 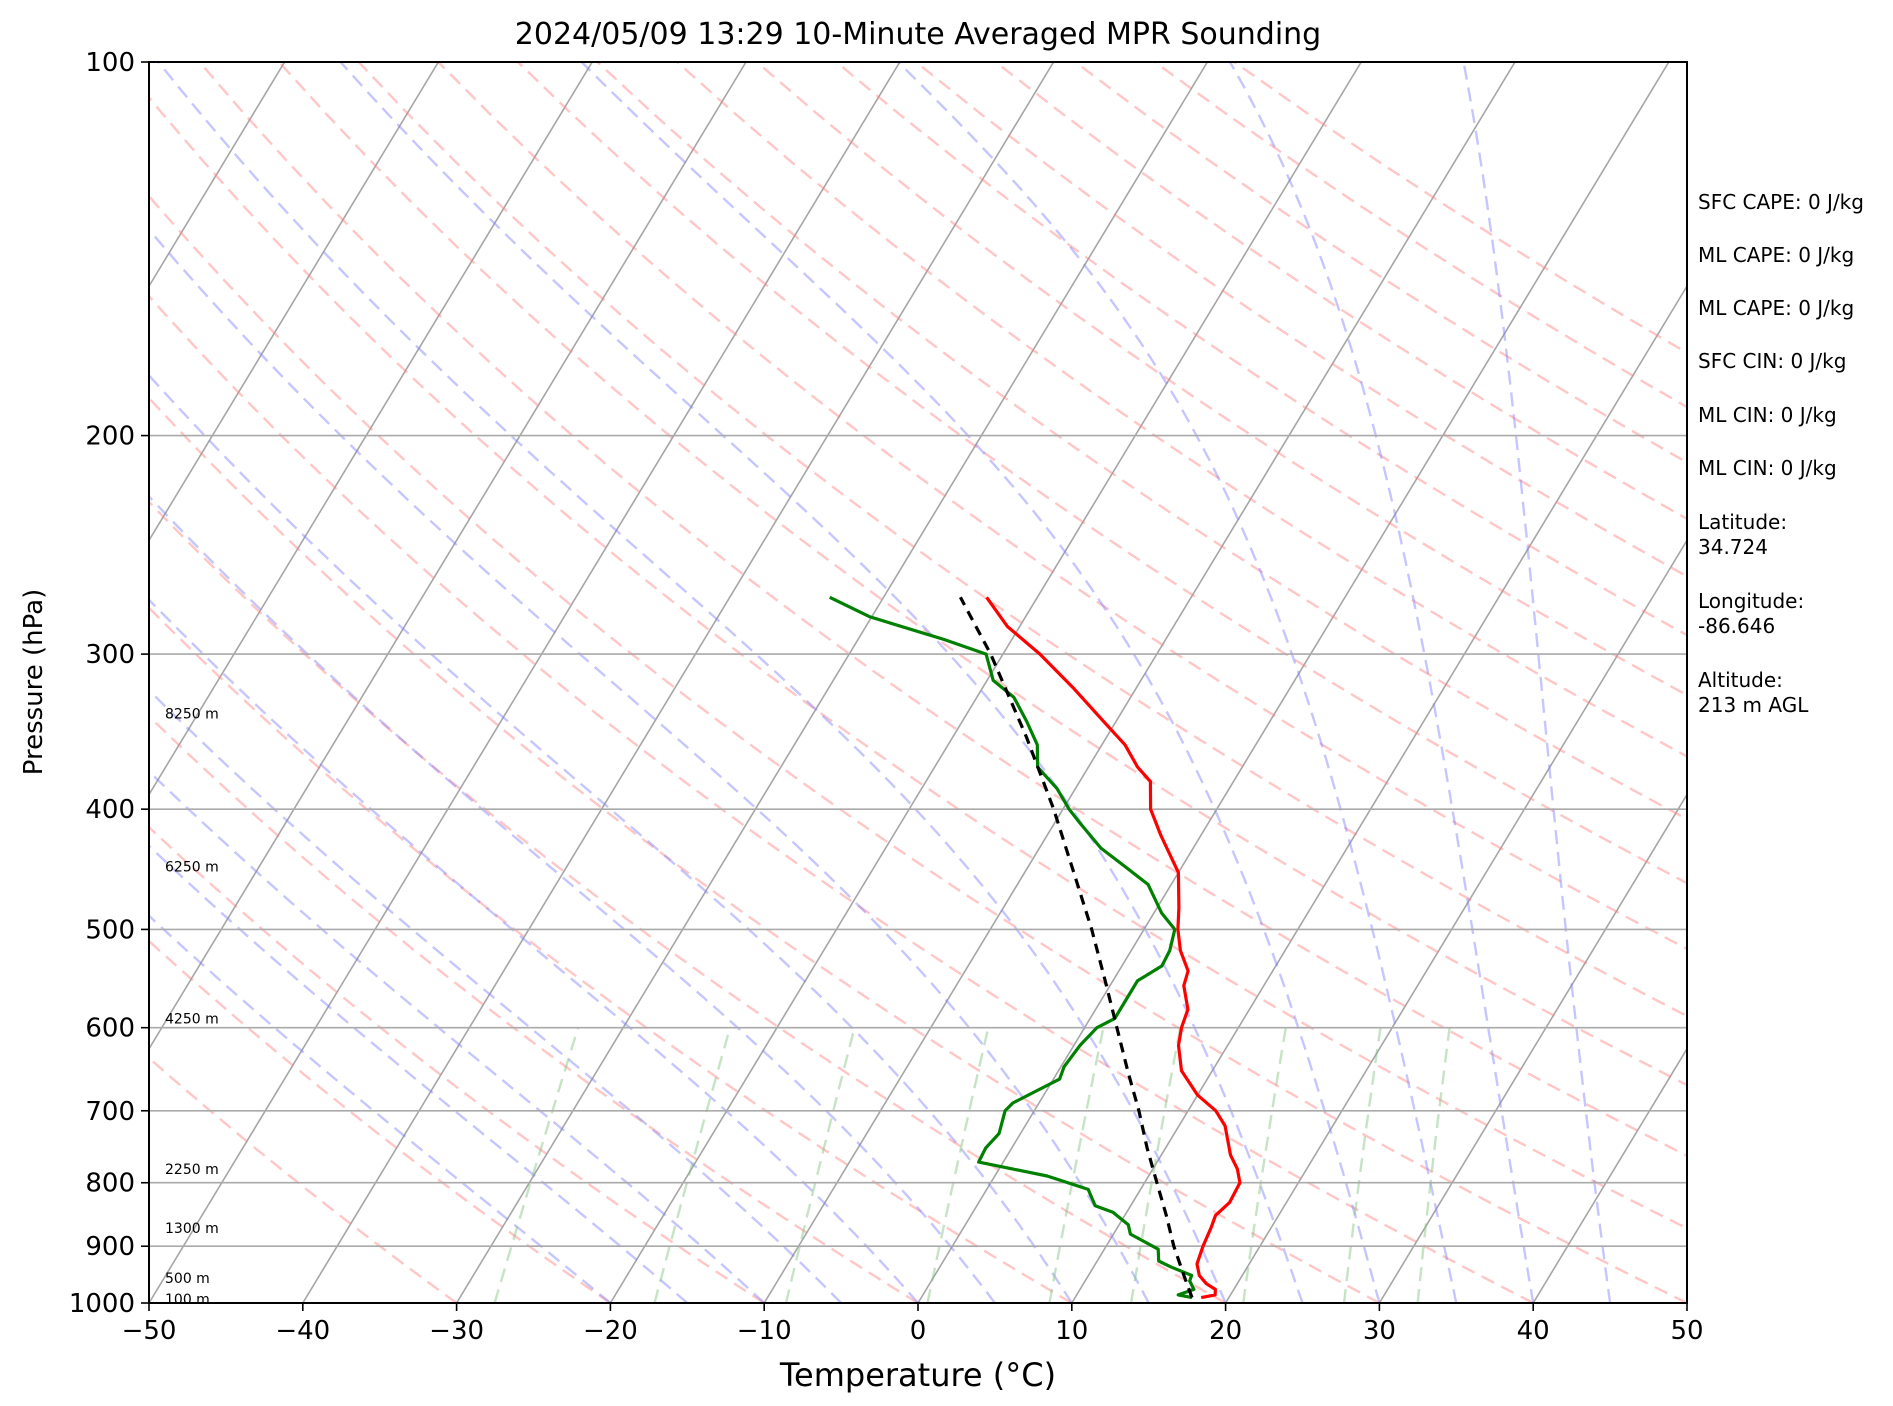 I want to click on height-label: 1300 m, so click(x=192, y=1229).